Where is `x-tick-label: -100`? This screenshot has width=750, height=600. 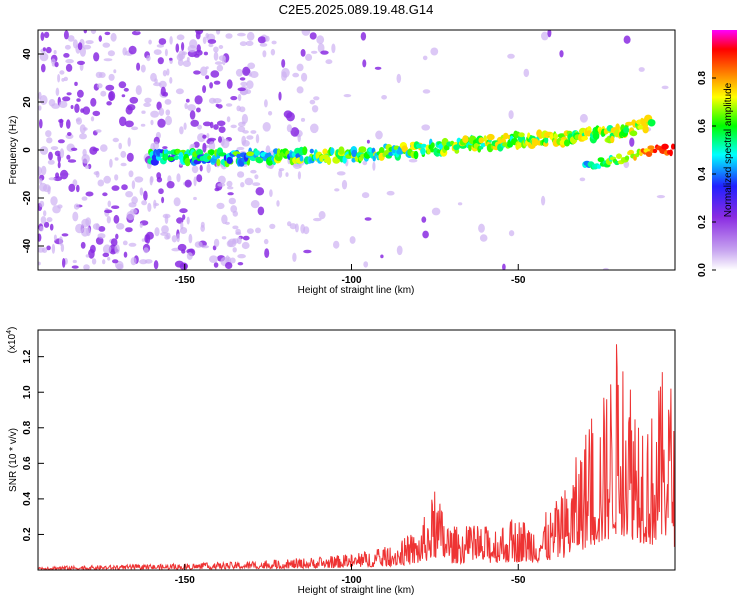 x-tick-label: -100 is located at coordinates (351, 580).